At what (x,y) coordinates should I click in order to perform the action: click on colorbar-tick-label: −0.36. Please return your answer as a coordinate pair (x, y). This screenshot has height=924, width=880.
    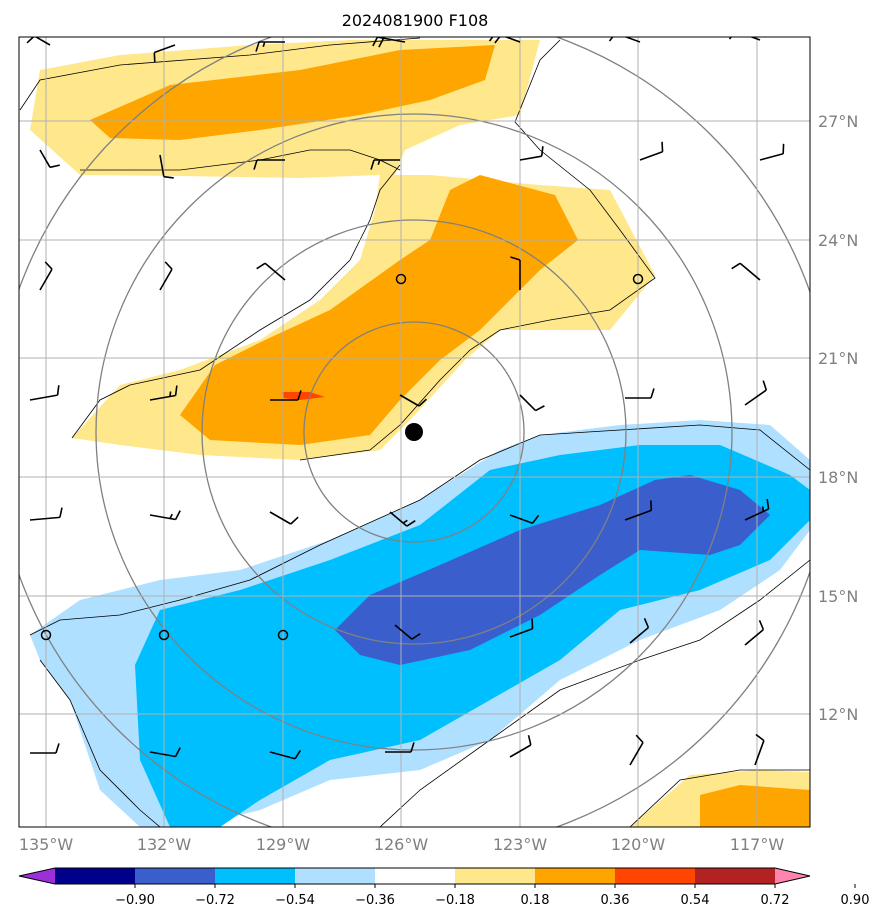
    Looking at the image, I should click on (375, 900).